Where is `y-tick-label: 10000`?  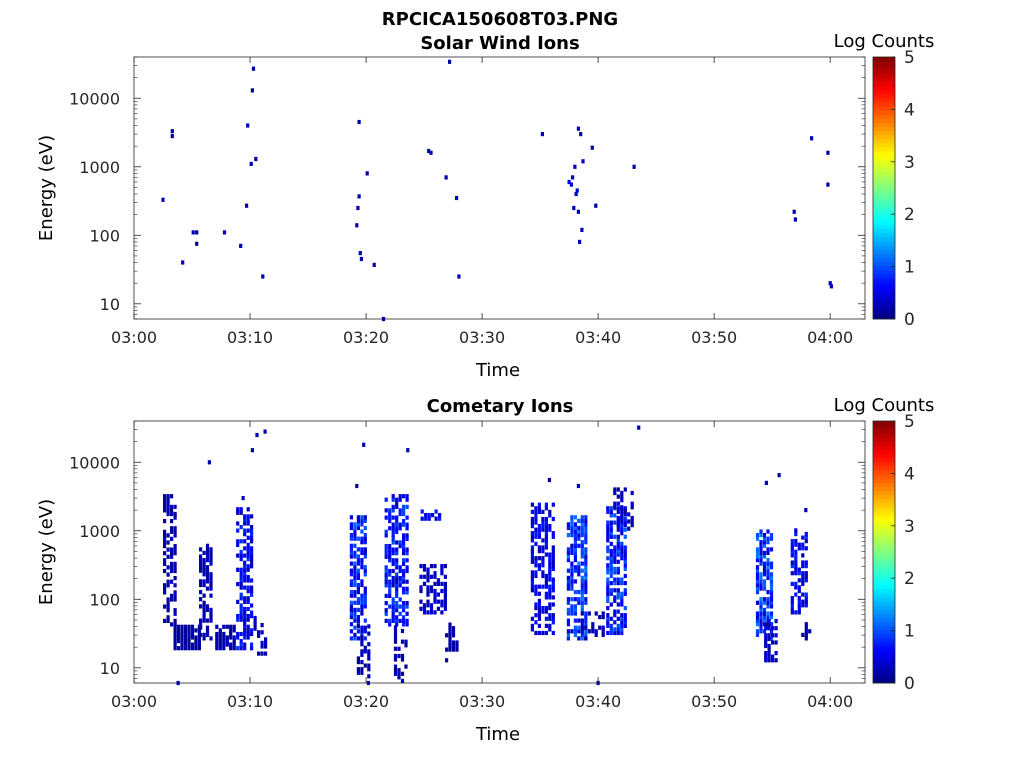 y-tick-label: 10000 is located at coordinates (94, 98).